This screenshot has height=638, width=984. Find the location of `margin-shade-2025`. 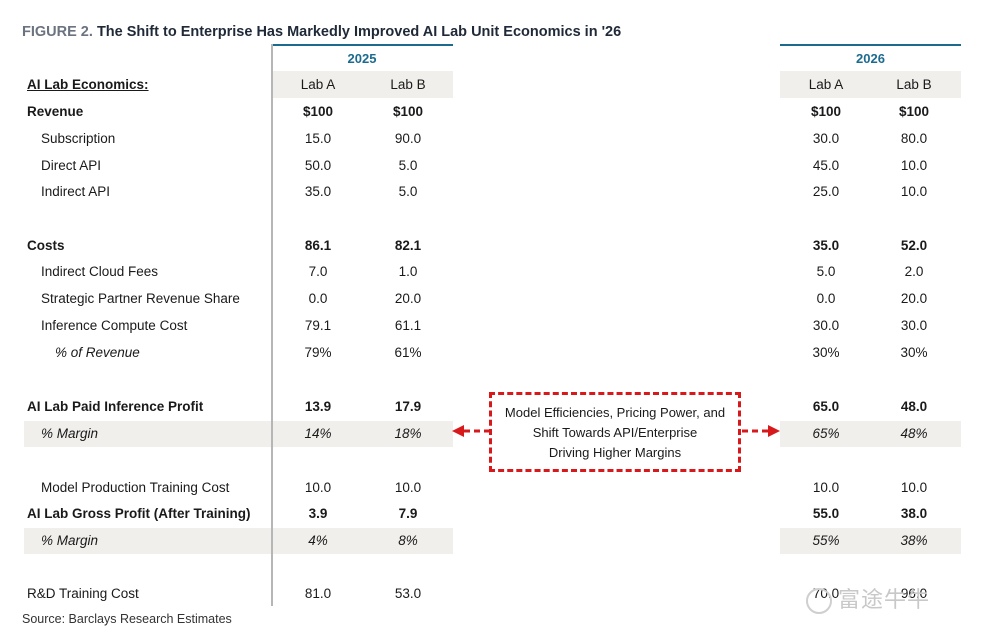

margin-shade-2025 is located at coordinates (238, 434).